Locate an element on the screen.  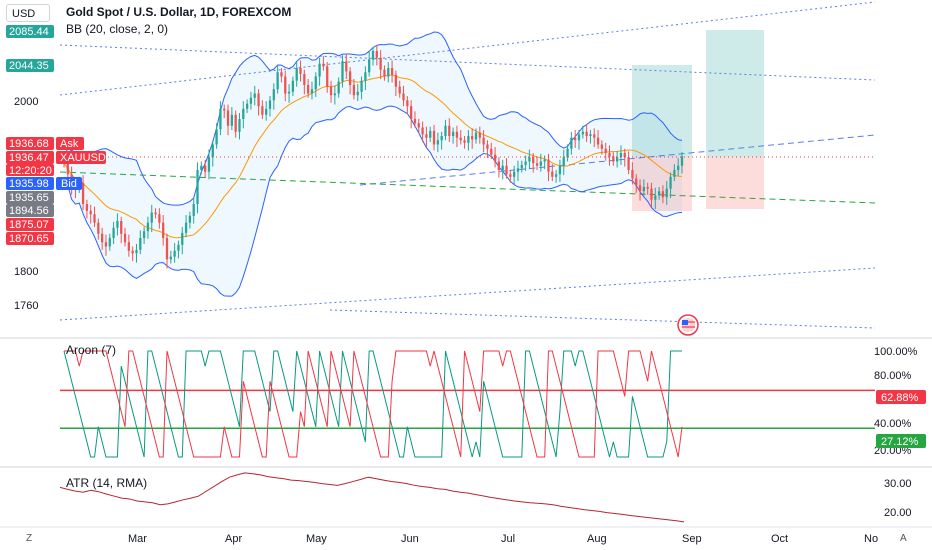
price-tick-label: 1800 is located at coordinates (26, 272).